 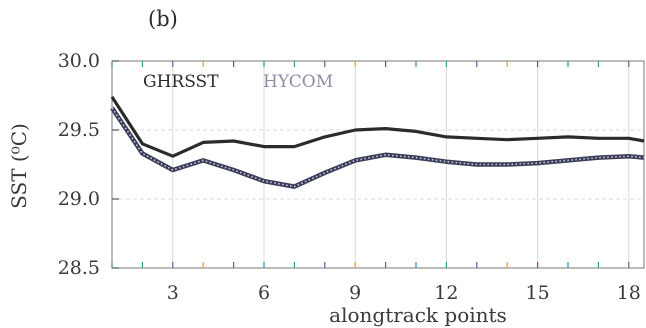 What do you see at coordinates (538, 293) in the screenshot?
I see `x-tick-label: 15` at bounding box center [538, 293].